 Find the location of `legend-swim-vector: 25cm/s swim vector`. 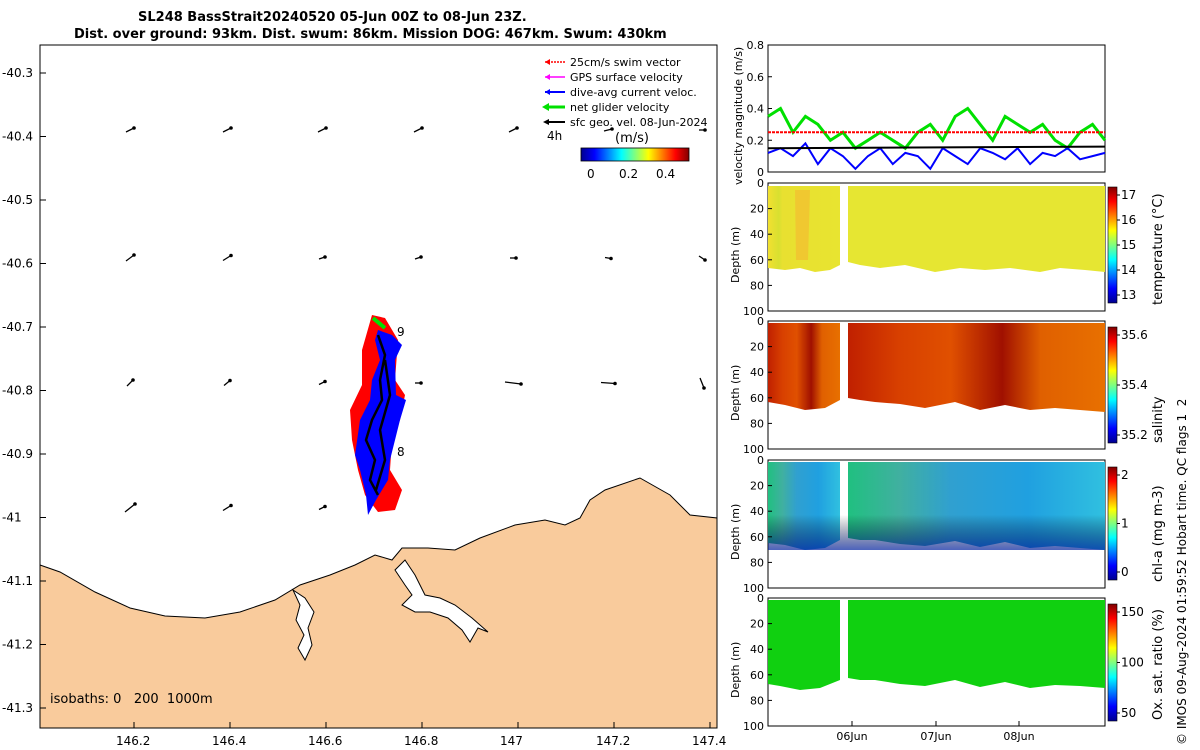

legend-swim-vector: 25cm/s swim vector is located at coordinates (613, 62).